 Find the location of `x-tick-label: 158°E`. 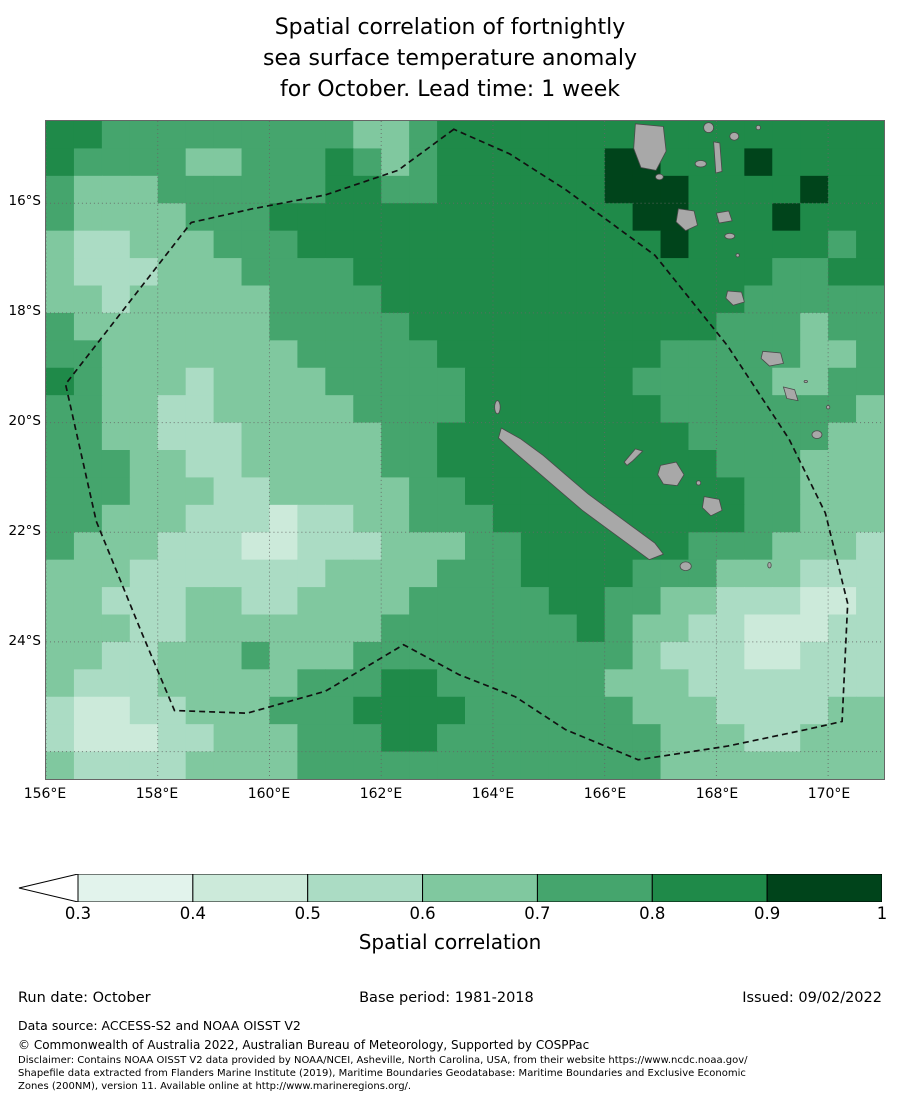

x-tick-label: 158°E is located at coordinates (157, 793).